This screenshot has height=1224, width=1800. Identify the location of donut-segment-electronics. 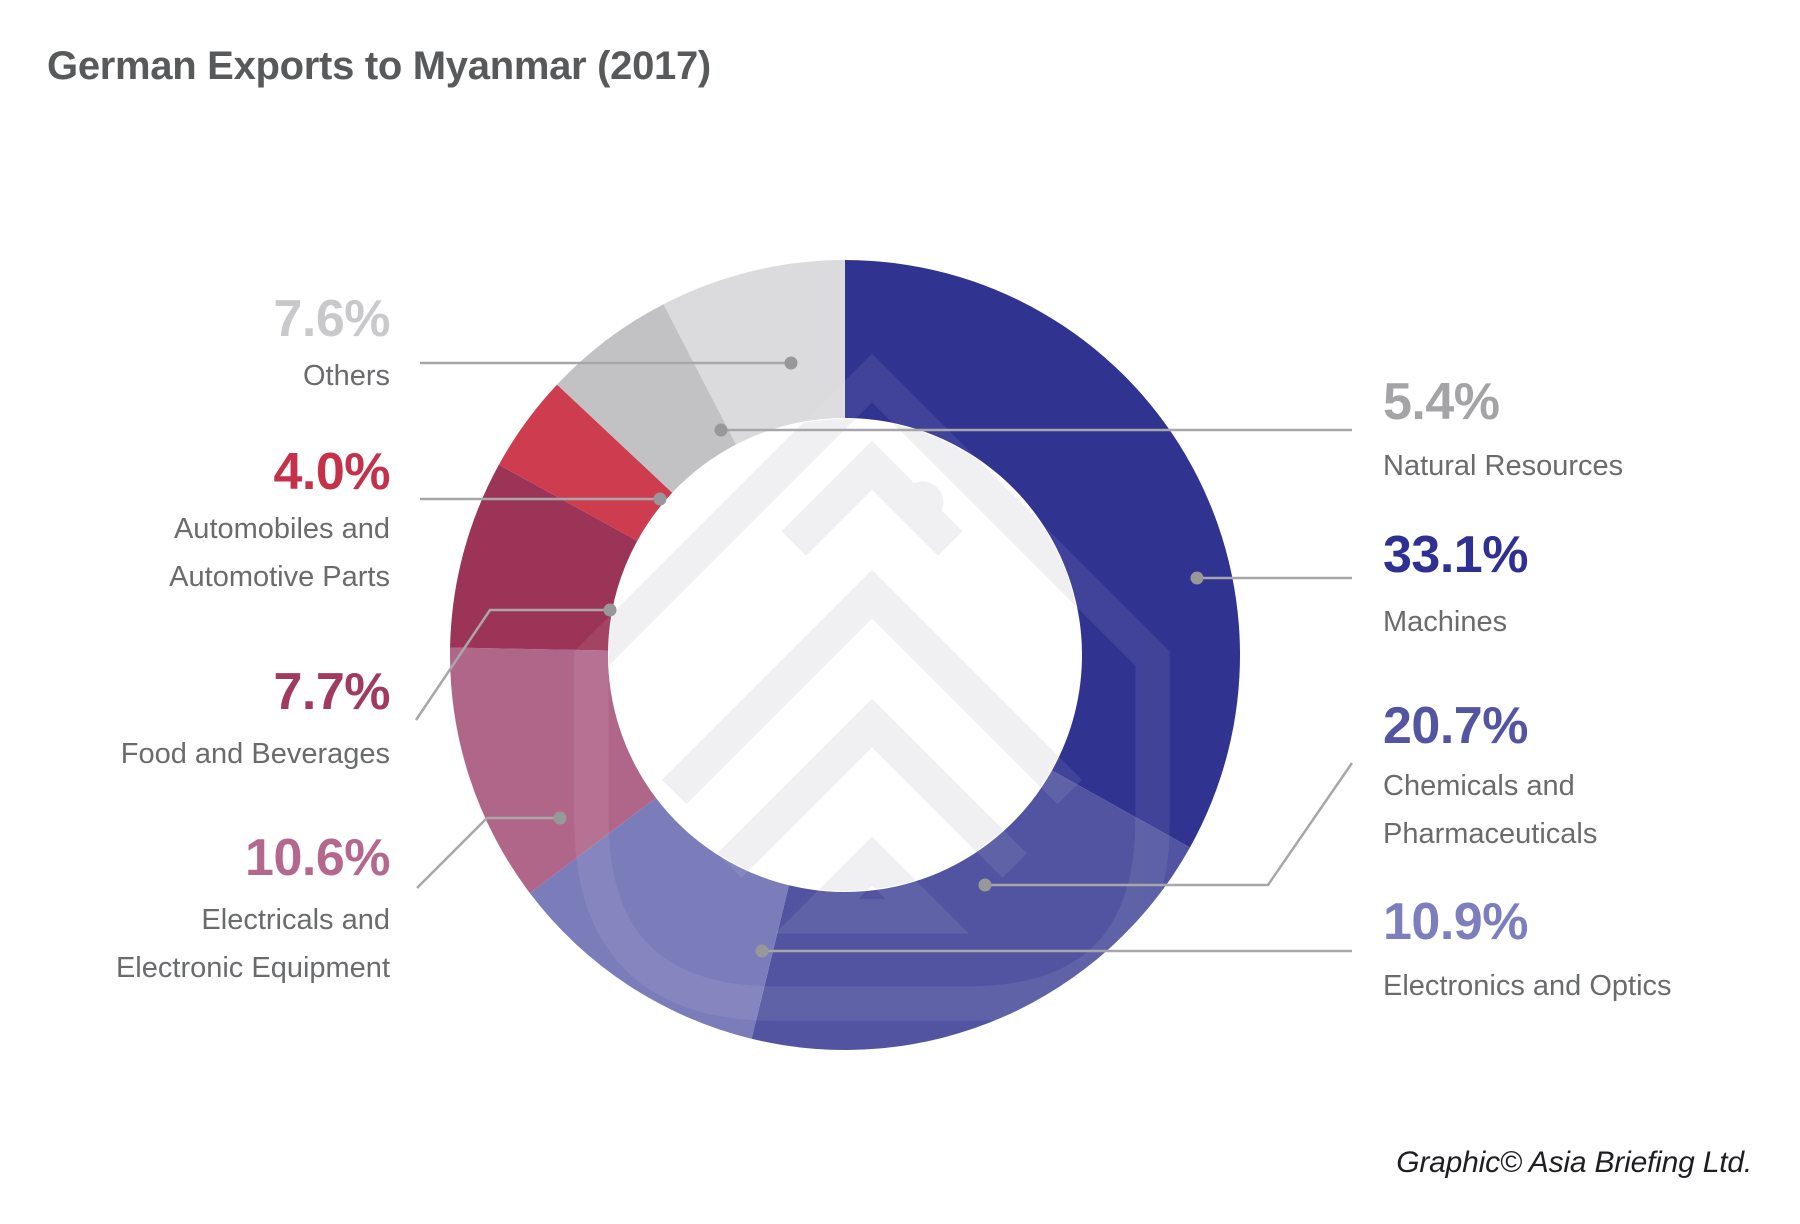
(659, 918).